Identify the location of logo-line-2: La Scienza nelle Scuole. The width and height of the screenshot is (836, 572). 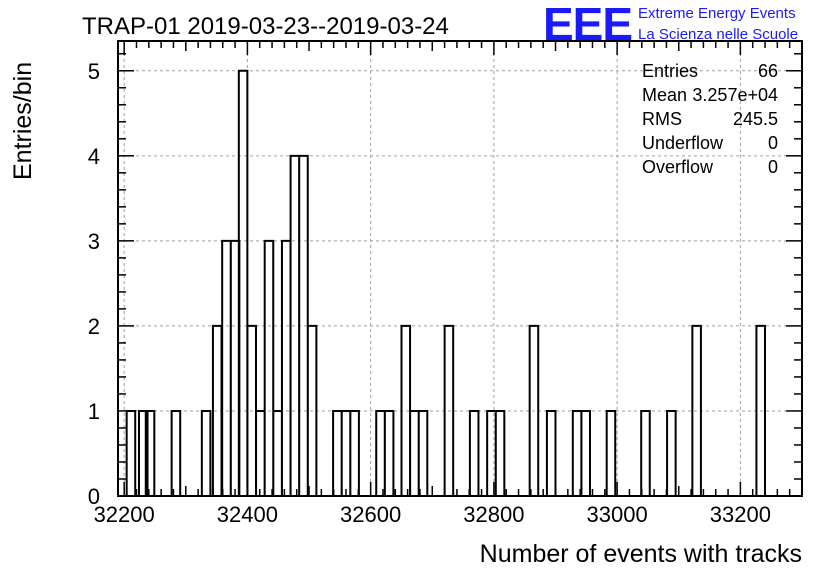
(718, 34).